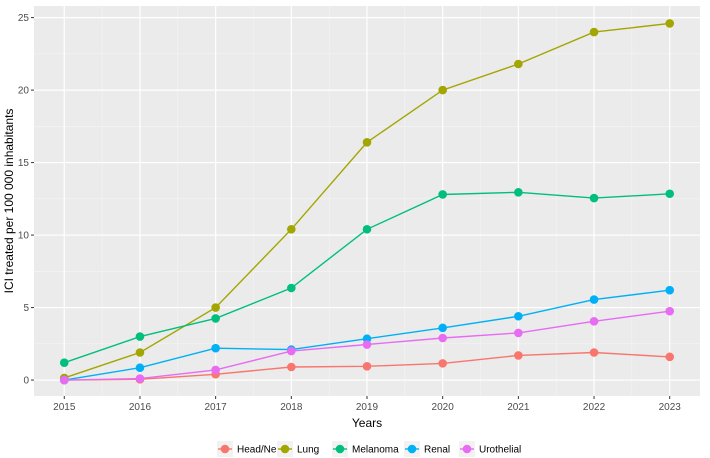 This screenshot has width=710, height=458. I want to click on x-axis-ticks: 2015 2016 2017 2018 2019 2020 2021 2022 2023, so click(367, 404).